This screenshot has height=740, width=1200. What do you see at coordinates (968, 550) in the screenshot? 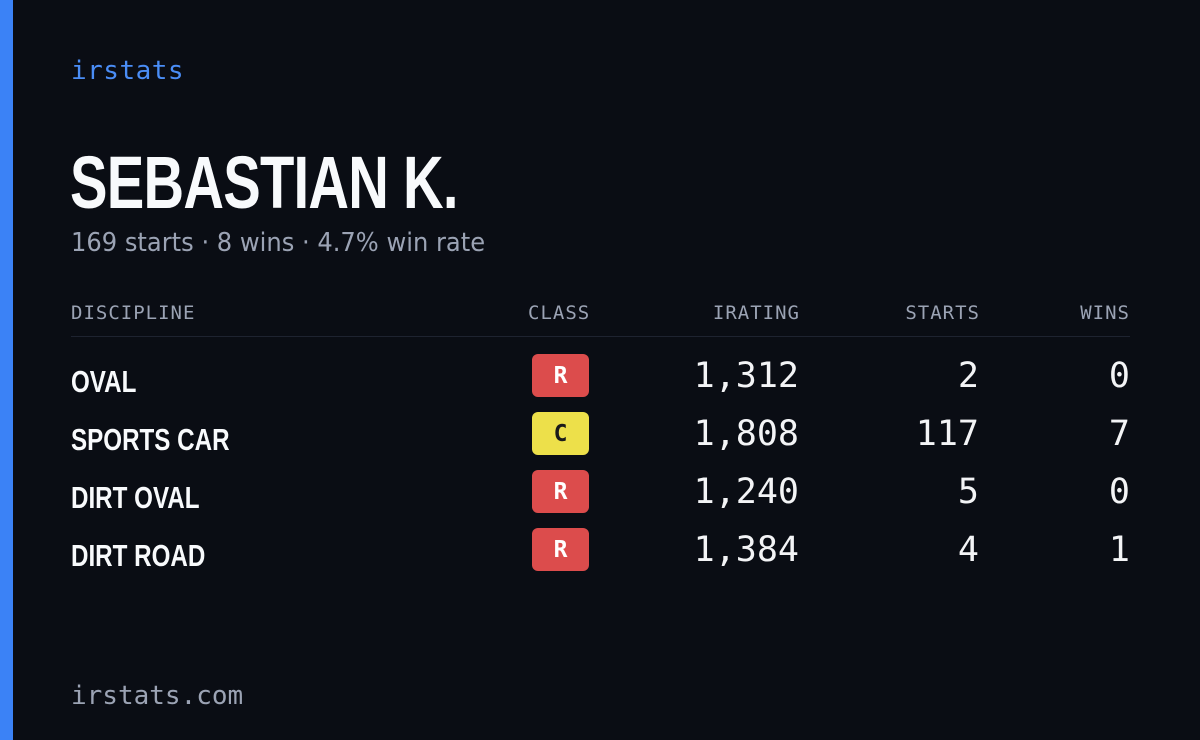
I see `starts-value: 4` at bounding box center [968, 550].